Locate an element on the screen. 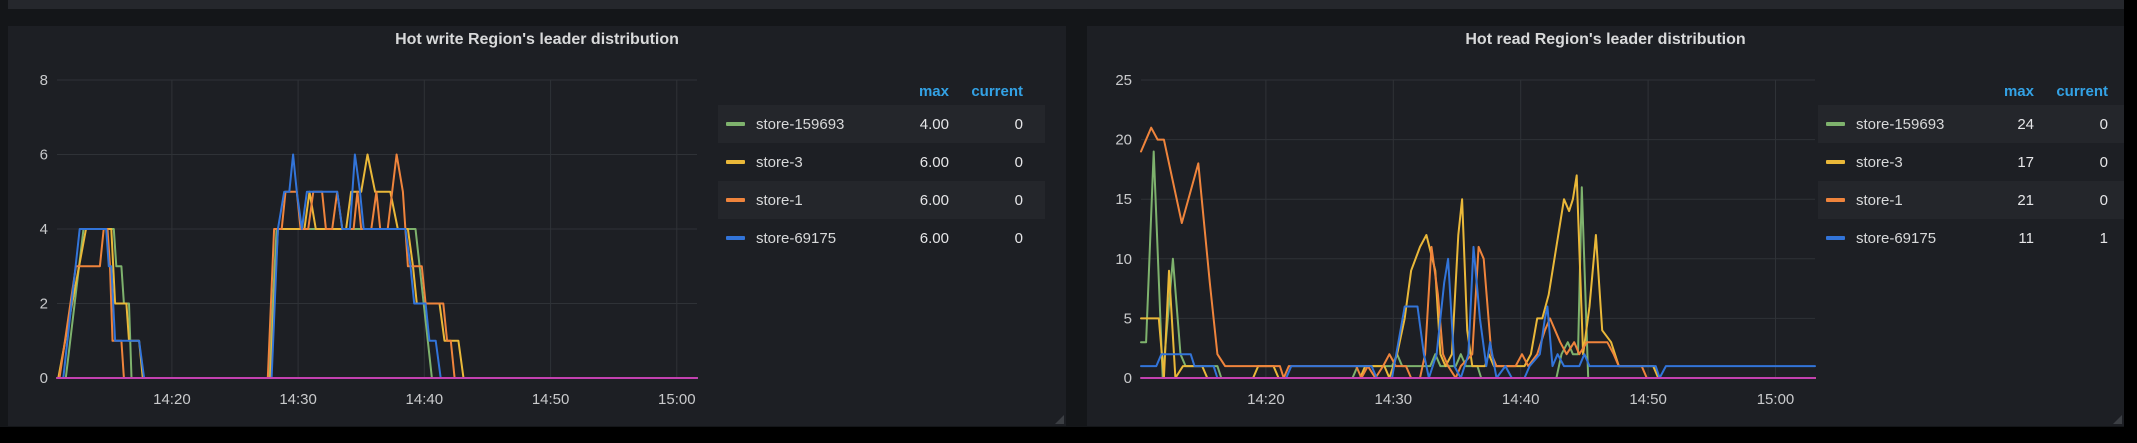 The height and width of the screenshot is (443, 2137). series-max-value: 17 is located at coordinates (2025, 162).